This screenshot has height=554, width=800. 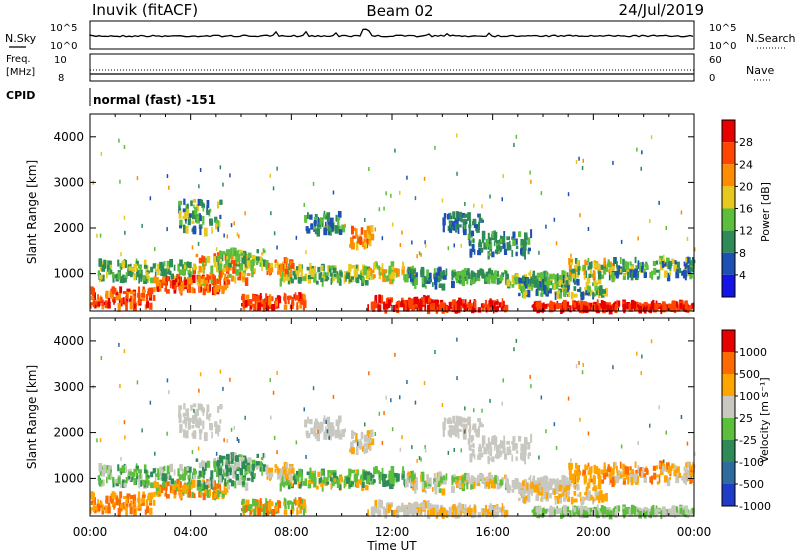 I want to click on velocity-ytick-label: 3000, so click(x=68, y=387).